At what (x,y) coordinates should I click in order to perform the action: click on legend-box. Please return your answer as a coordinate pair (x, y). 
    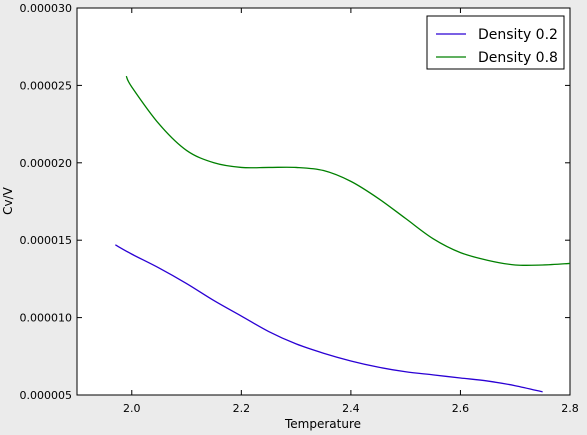
    Looking at the image, I should click on (495, 42).